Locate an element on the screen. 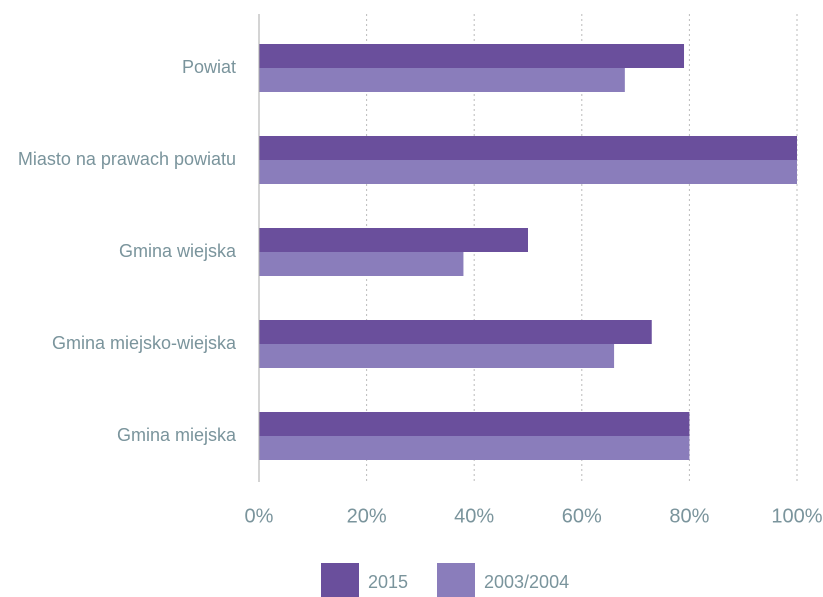 This screenshot has width=823, height=597. legend-label: 2015 is located at coordinates (388, 582).